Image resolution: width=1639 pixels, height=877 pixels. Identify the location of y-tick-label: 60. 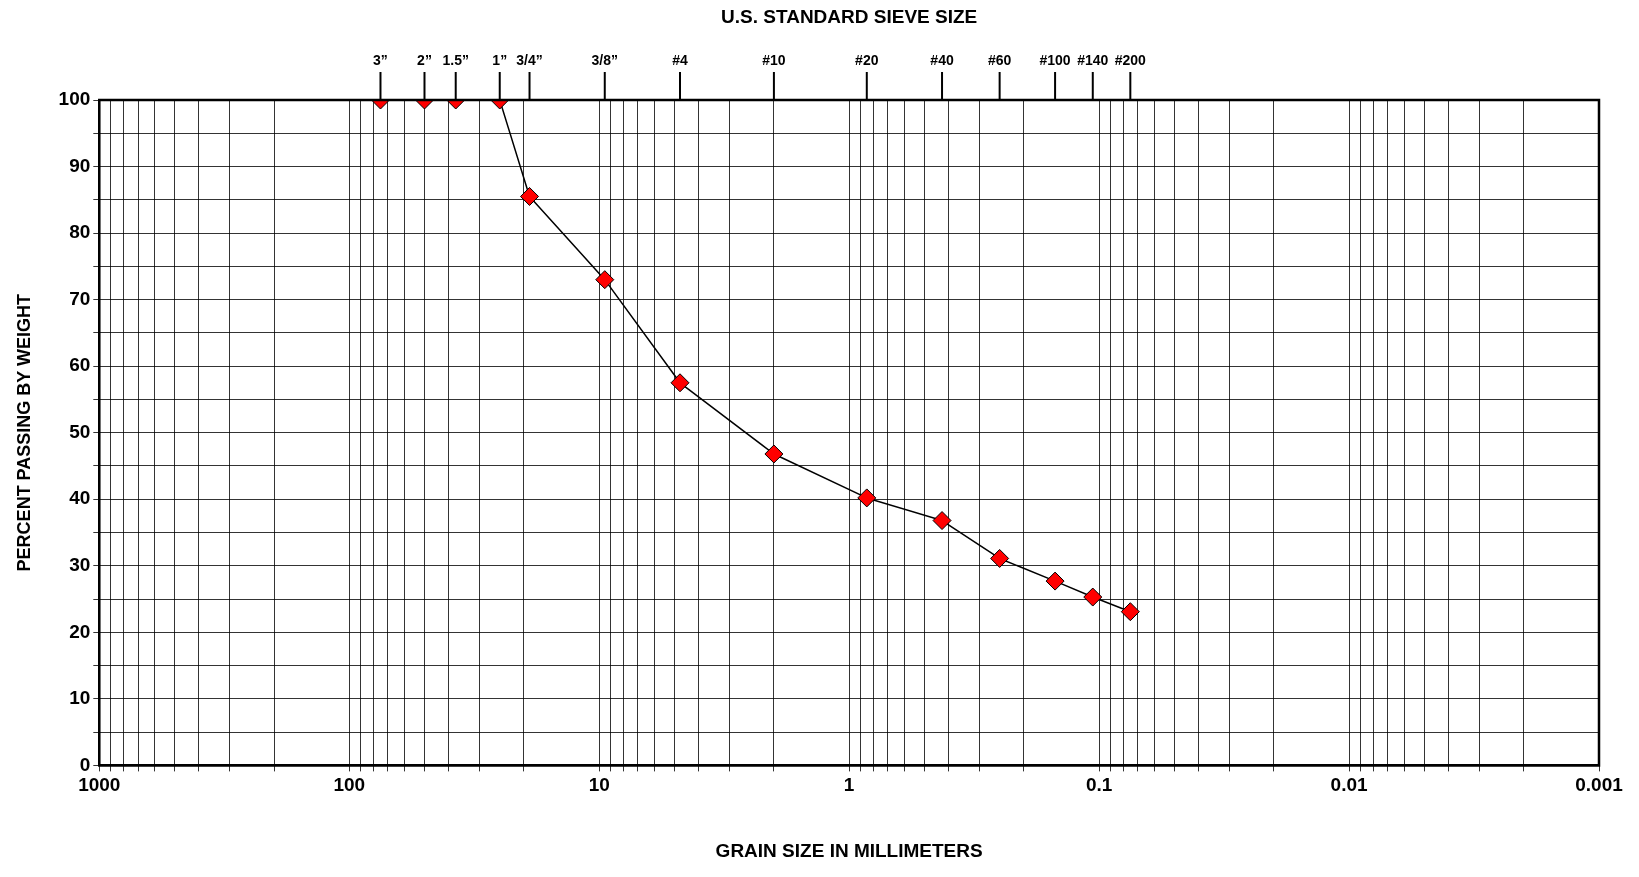
(80, 365).